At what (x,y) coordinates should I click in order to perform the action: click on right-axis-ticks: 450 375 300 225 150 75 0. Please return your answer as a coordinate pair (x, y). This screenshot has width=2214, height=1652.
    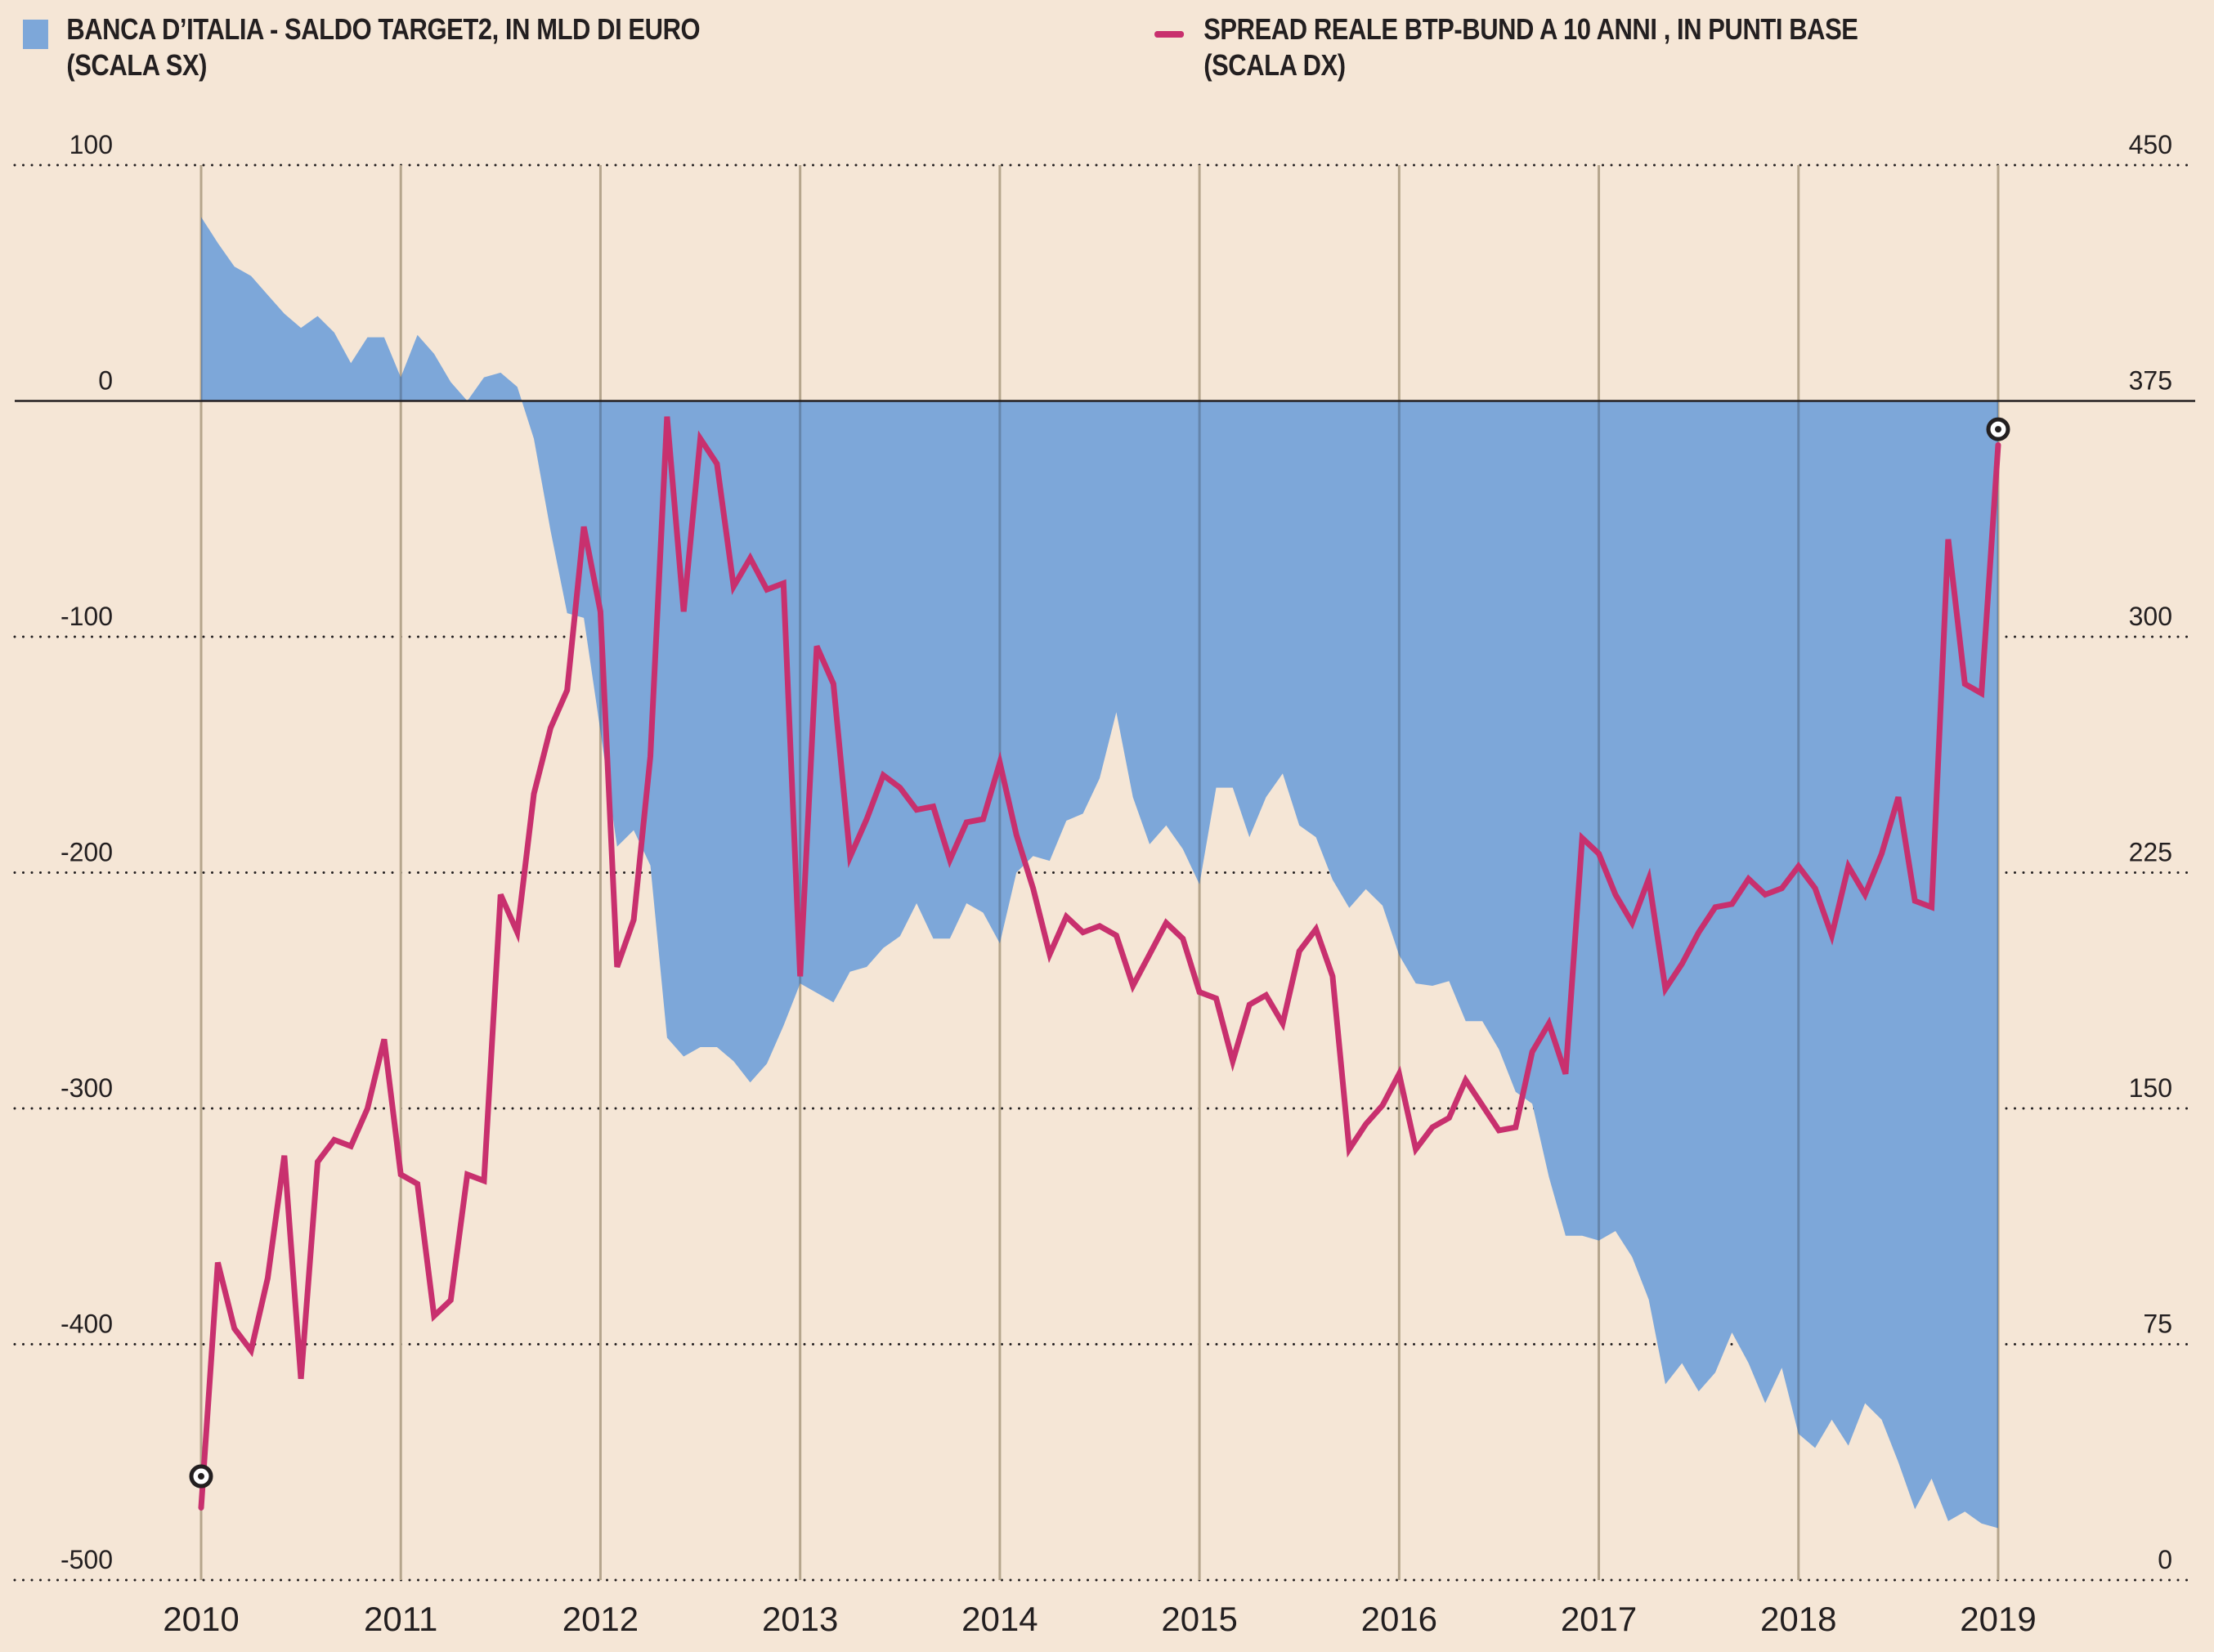
    Looking at the image, I should click on (2150, 852).